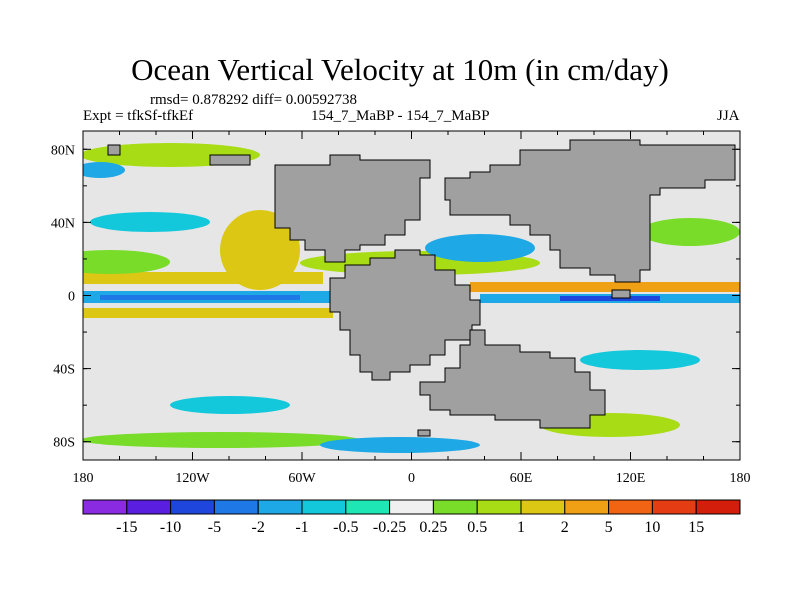  What do you see at coordinates (150, 222) in the screenshot?
I see `negative-patch-northwest` at bounding box center [150, 222].